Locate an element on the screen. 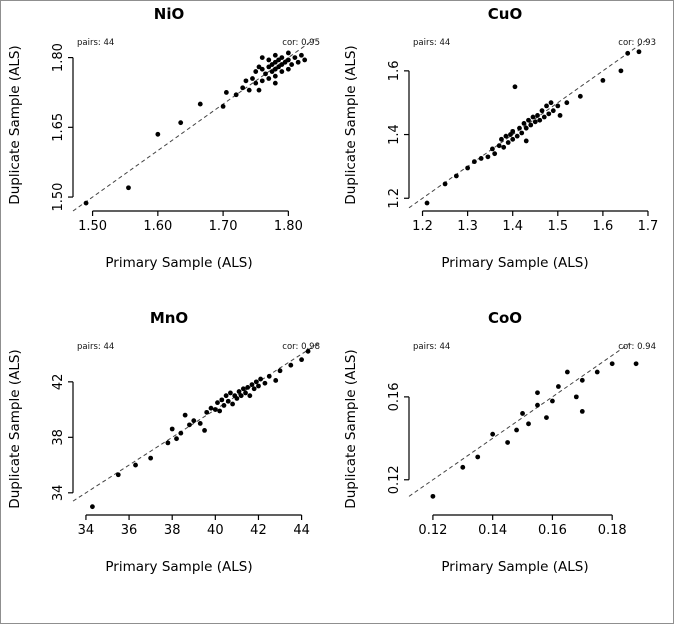  coo-cor-annotation: cor: 0.94 is located at coordinates (637, 347).